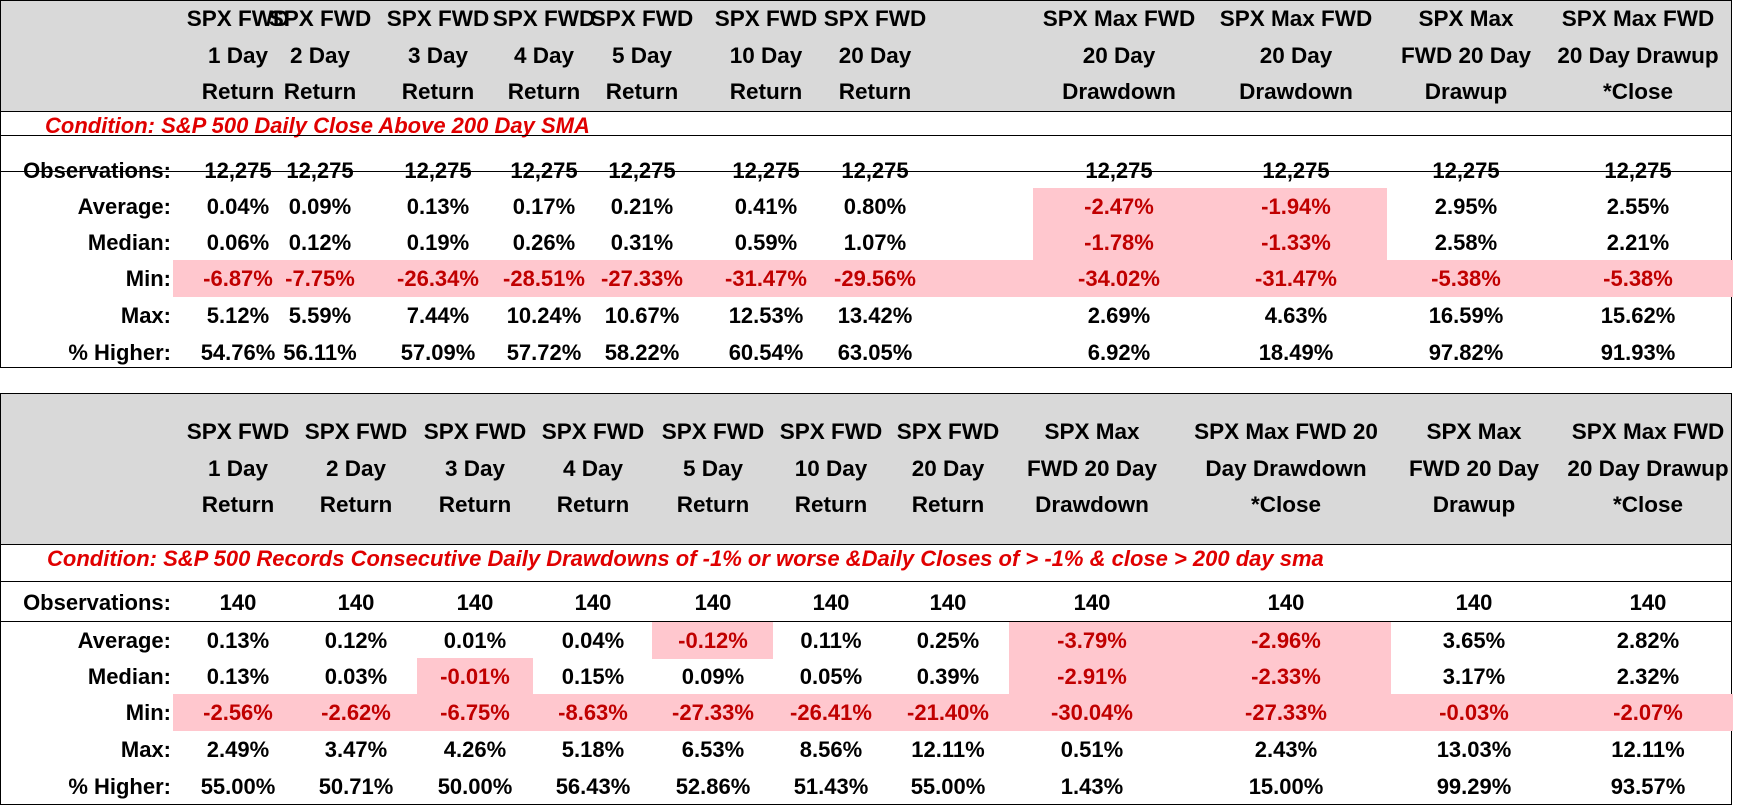  Describe the element at coordinates (875, 278) in the screenshot. I see `value-cell: -29.56%` at that location.